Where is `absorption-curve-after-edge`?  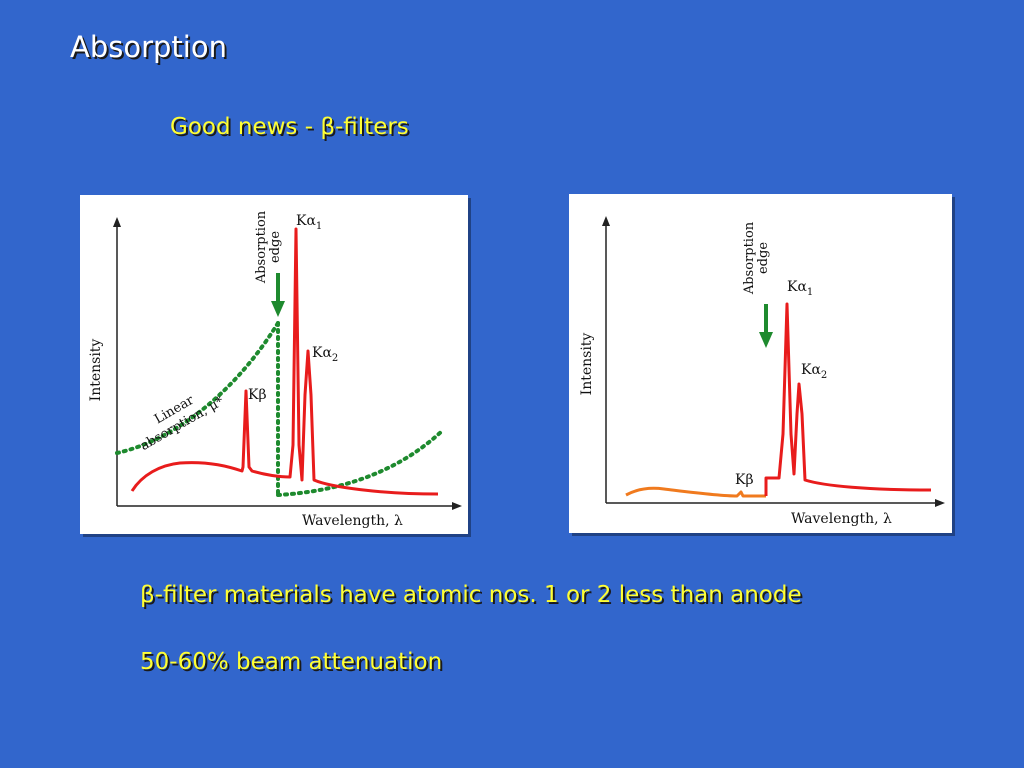
absorption-curve-after-edge is located at coordinates (360, 463).